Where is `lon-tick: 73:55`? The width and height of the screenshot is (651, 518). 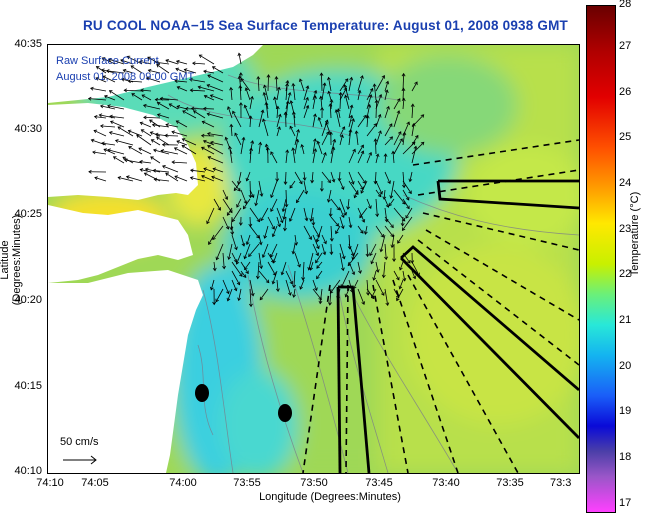
lon-tick: 73:55 is located at coordinates (247, 483).